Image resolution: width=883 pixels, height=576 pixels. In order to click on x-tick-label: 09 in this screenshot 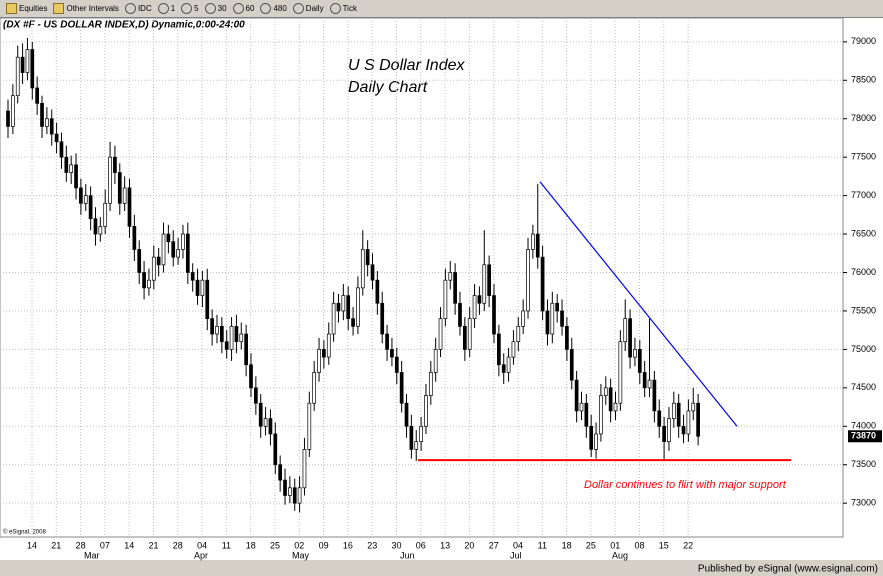, I will do `click(324, 545)`.